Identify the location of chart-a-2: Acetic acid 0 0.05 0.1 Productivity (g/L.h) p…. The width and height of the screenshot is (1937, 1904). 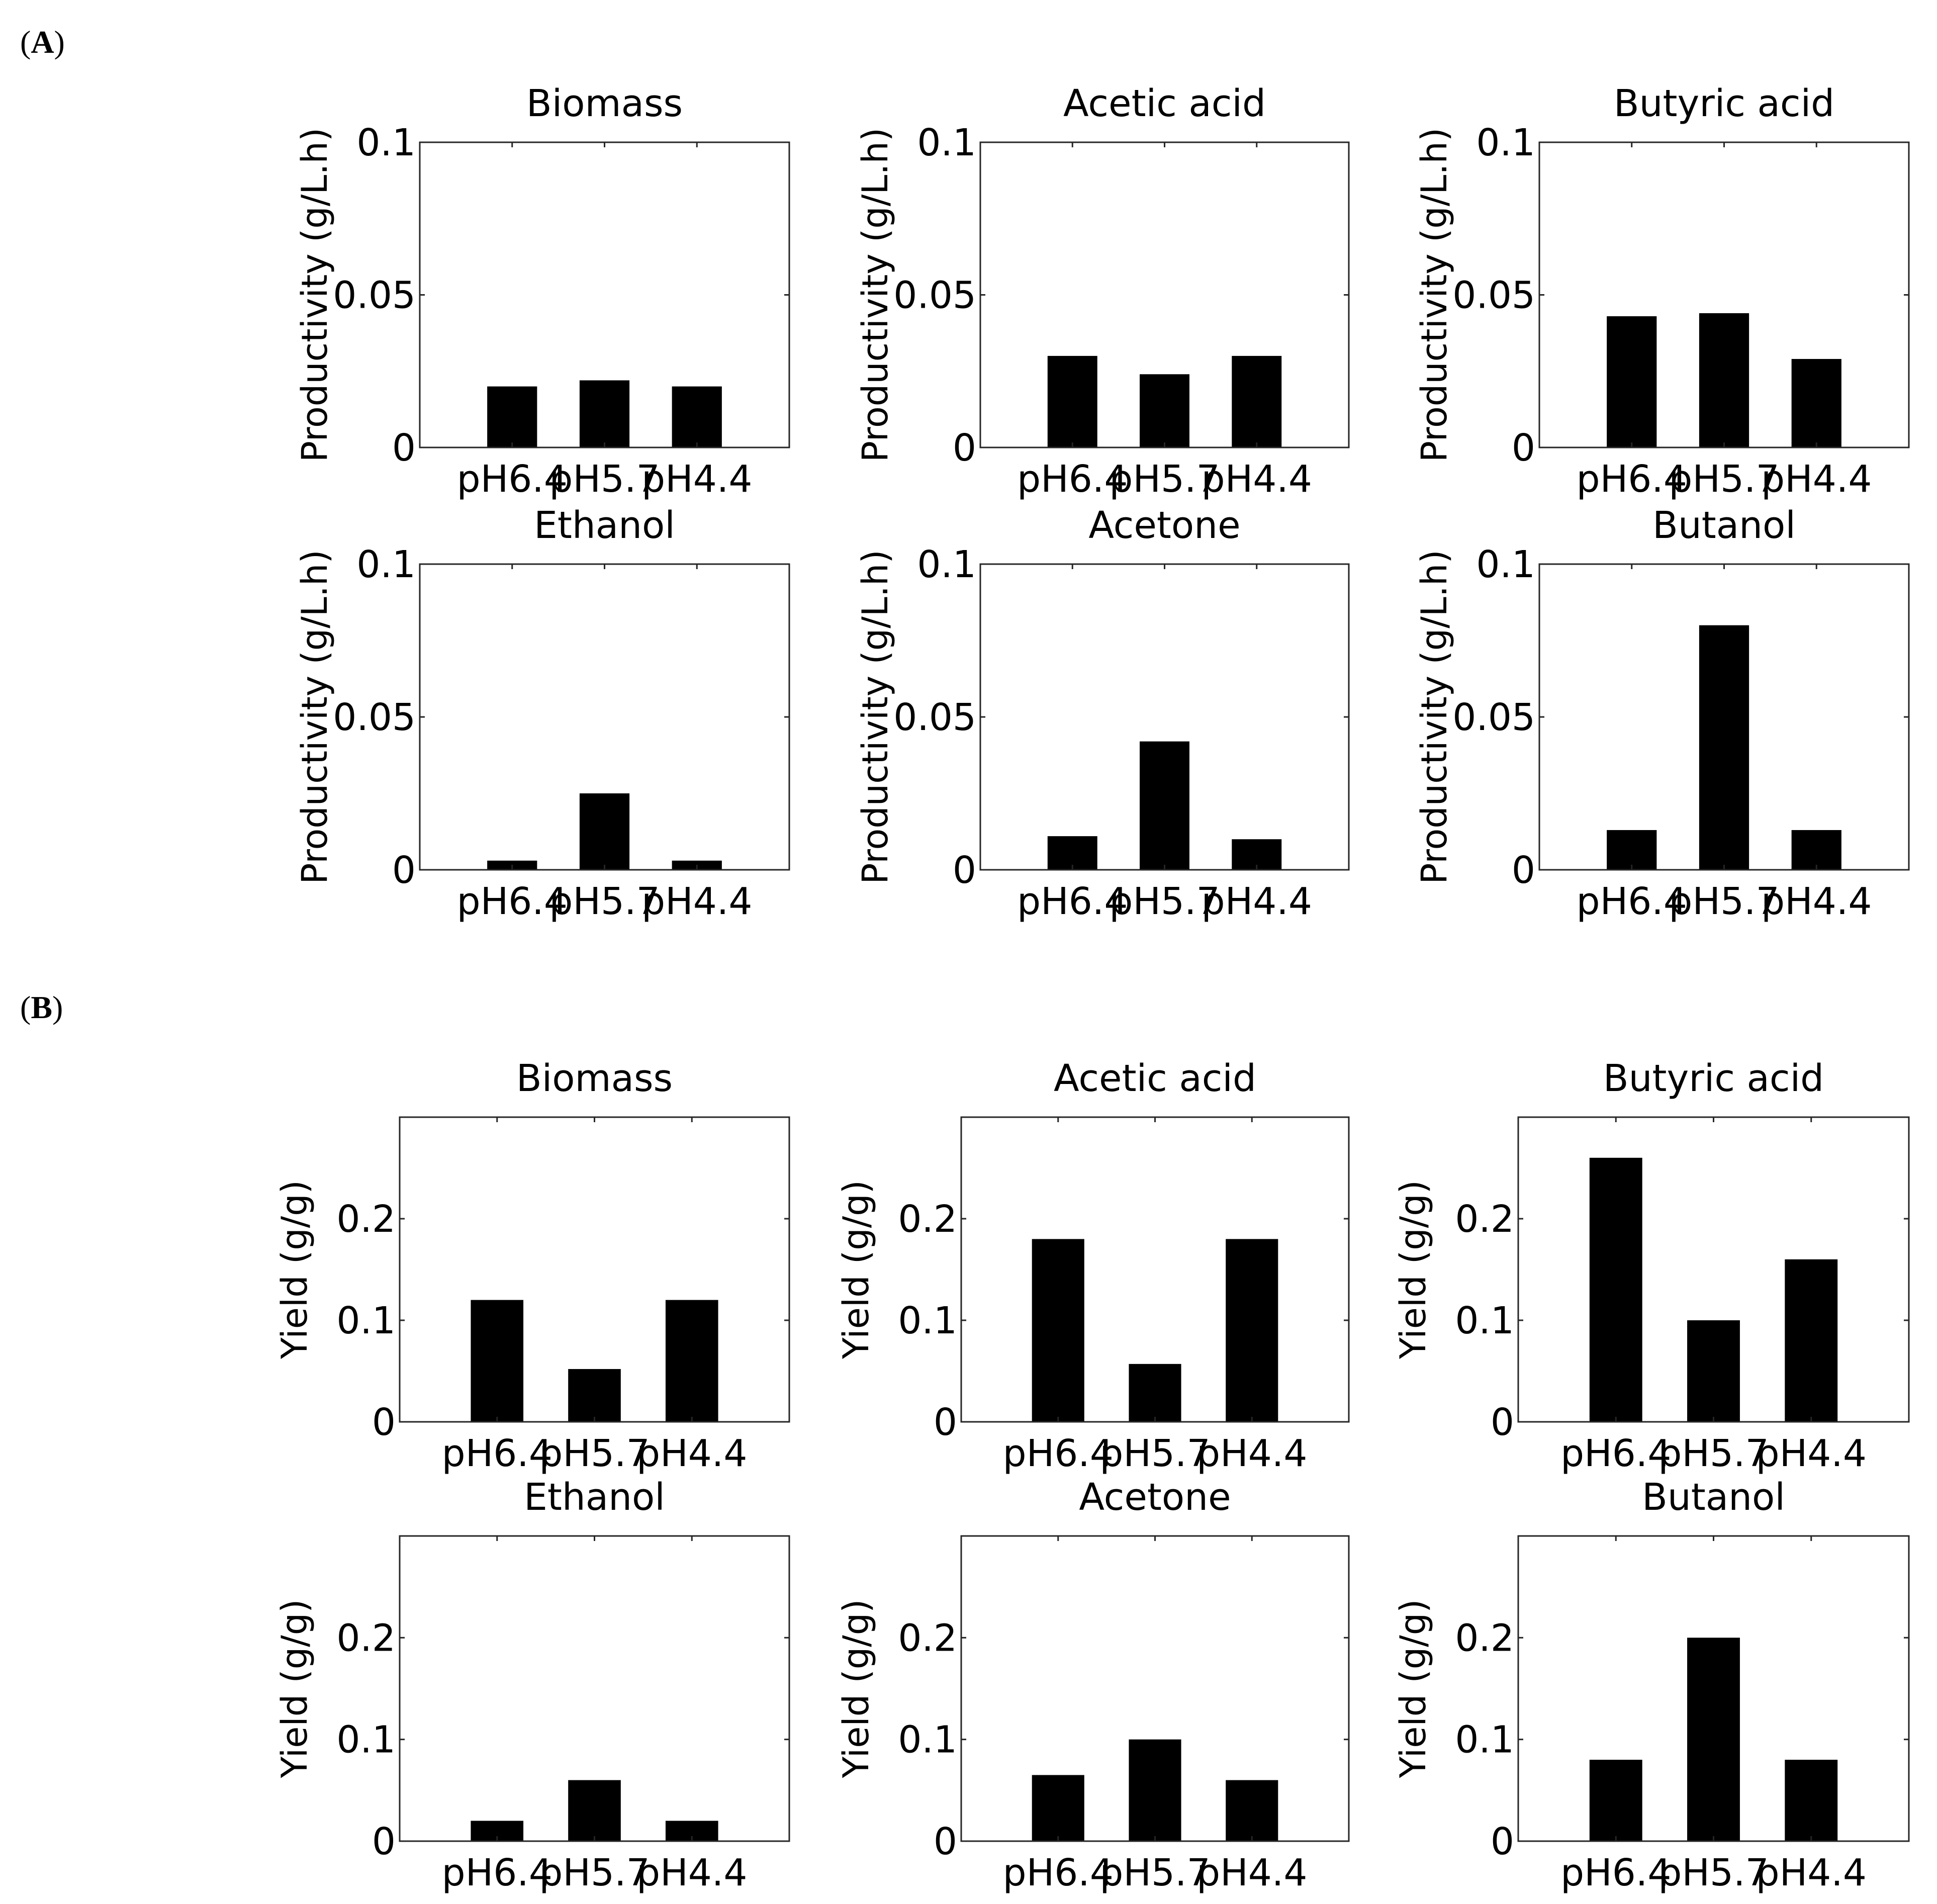
(1102, 292).